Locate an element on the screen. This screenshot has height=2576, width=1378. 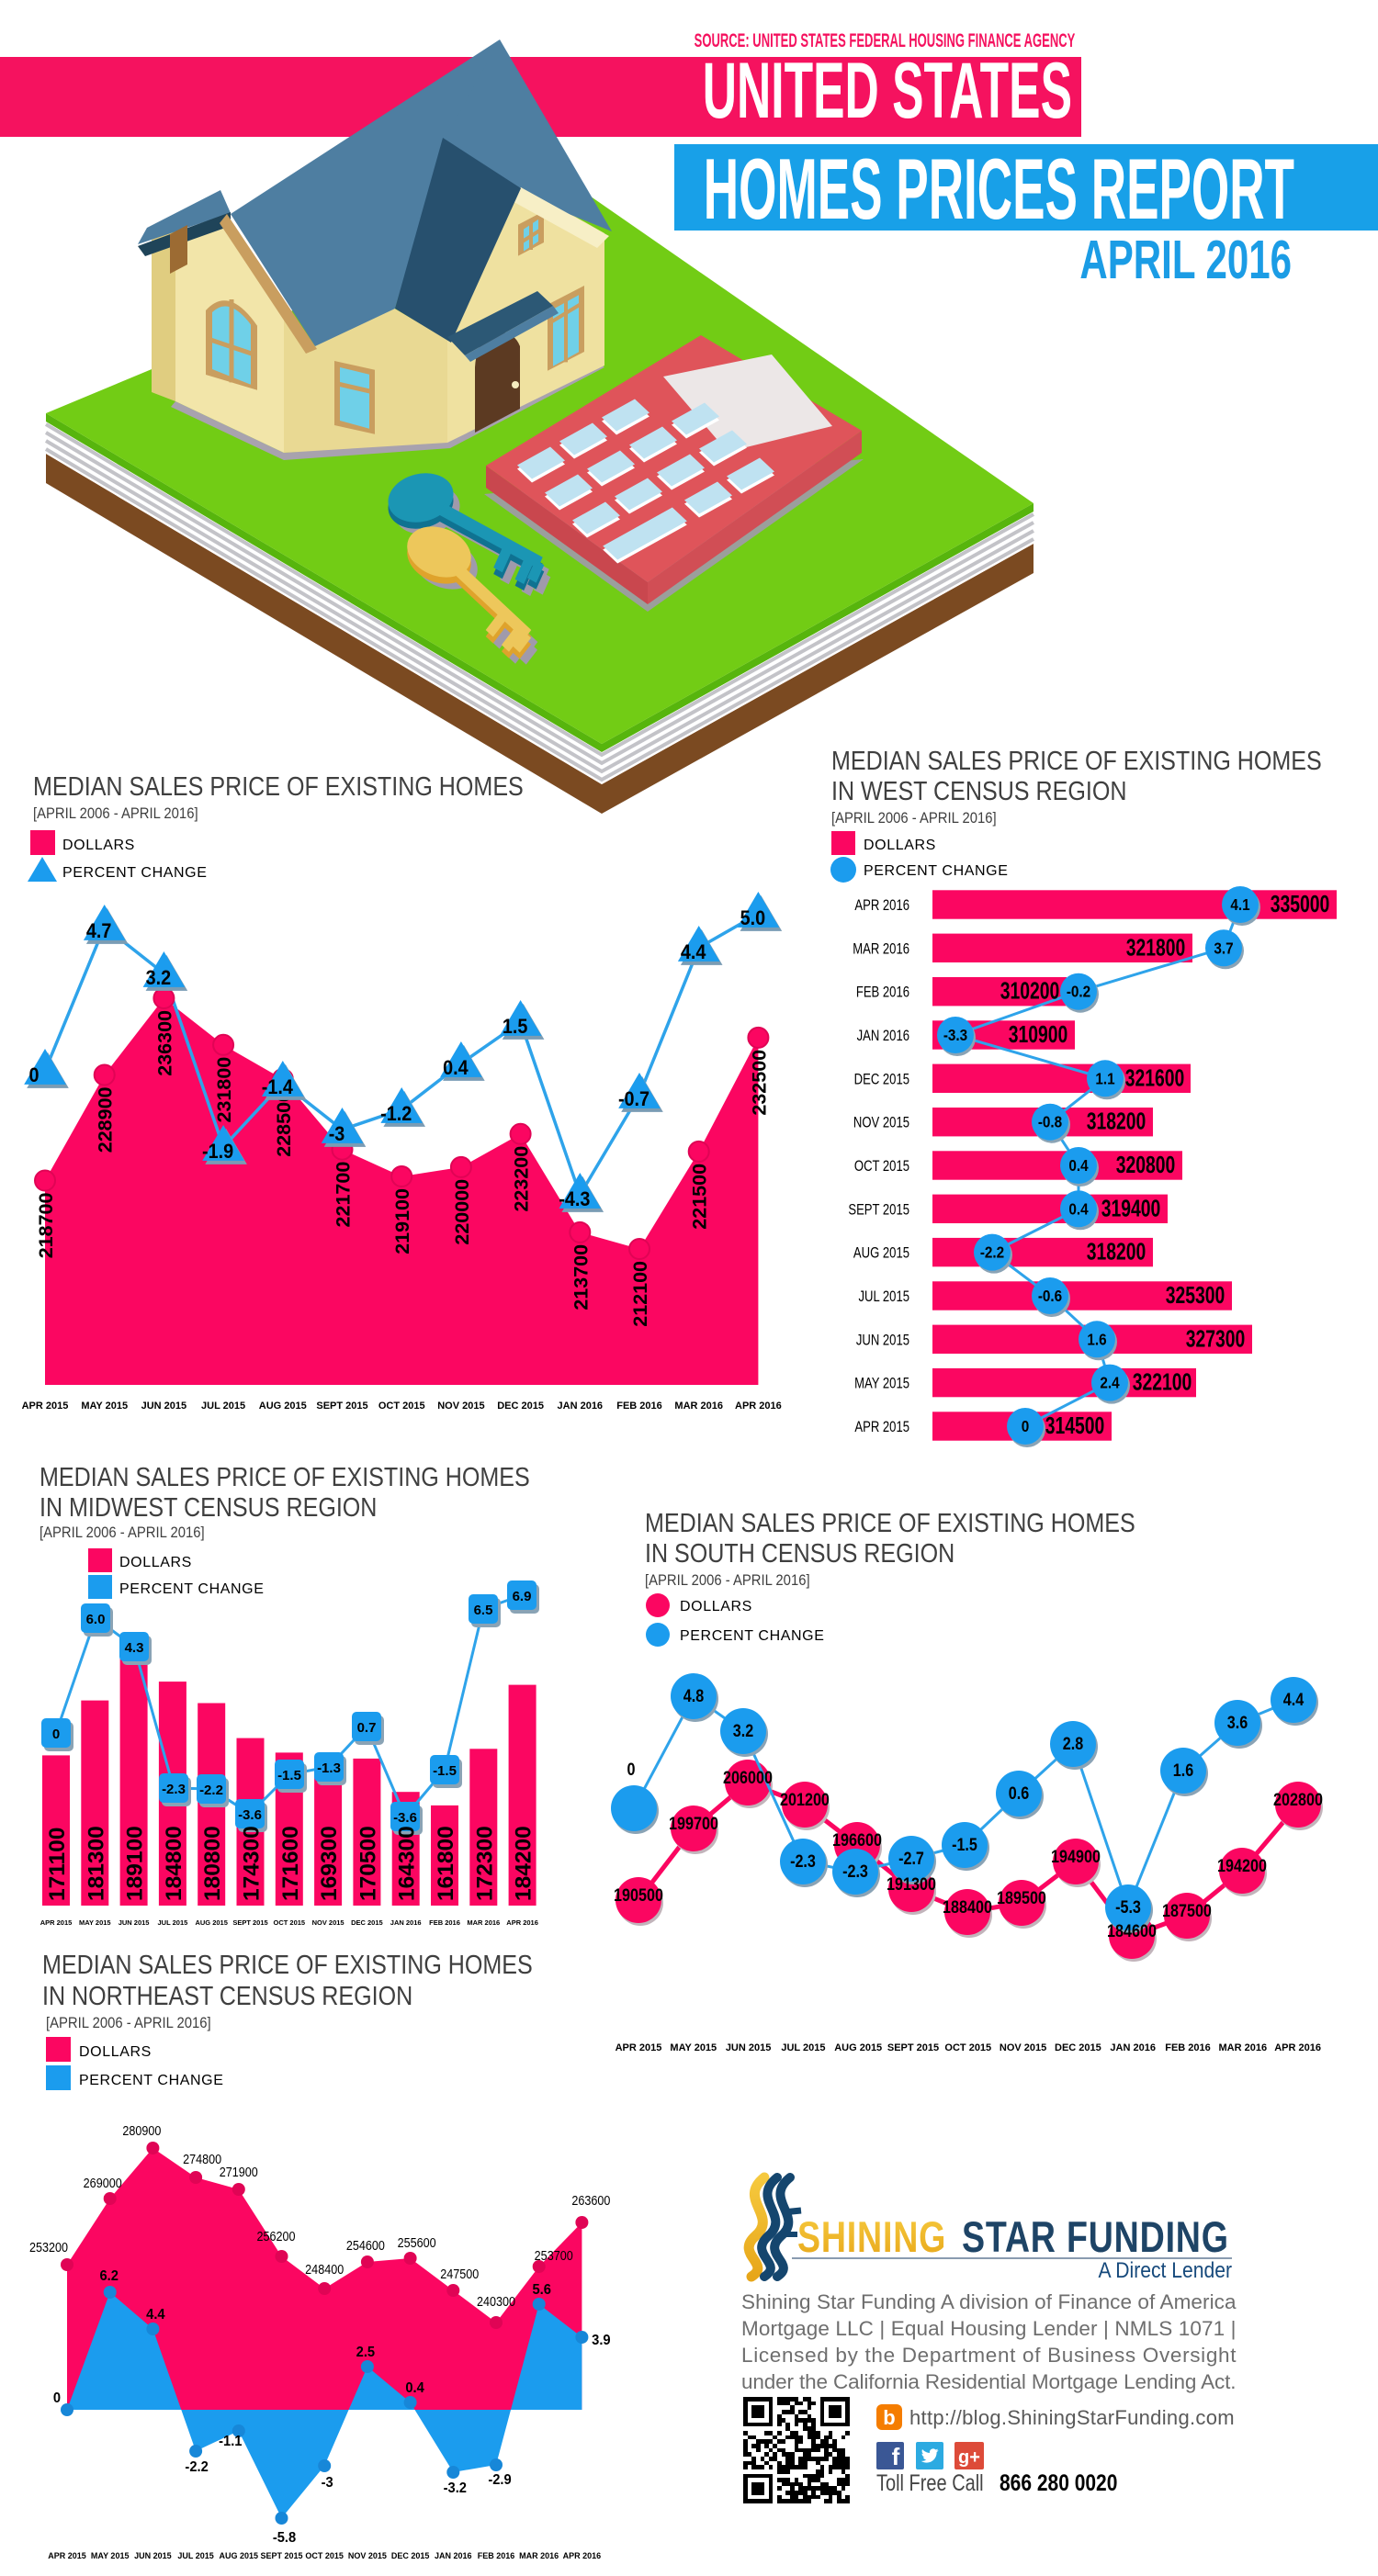
svg-text: 1.6 is located at coordinates (1096, 1339).